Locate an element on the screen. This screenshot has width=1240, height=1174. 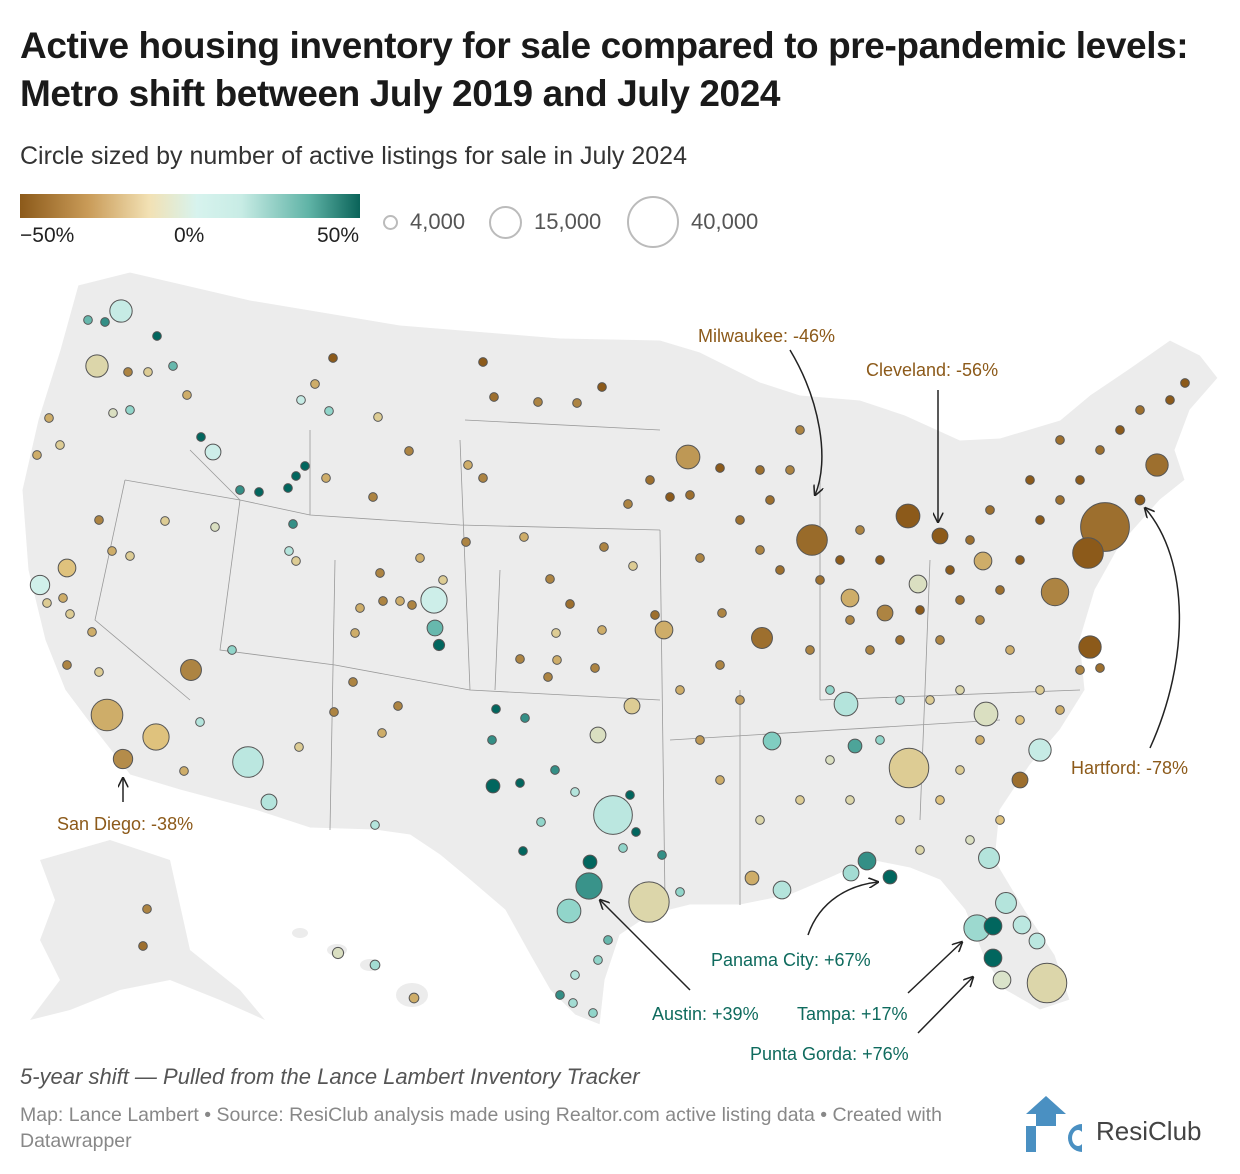
resiclub-logo-text: ResiClub is located at coordinates (1149, 1131).